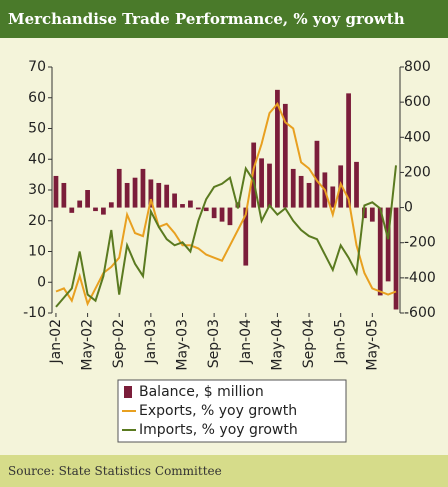 Image resolution: width=448 pixels, height=487 pixels. I want to click on y-tick-label: 50, so click(37, 129).